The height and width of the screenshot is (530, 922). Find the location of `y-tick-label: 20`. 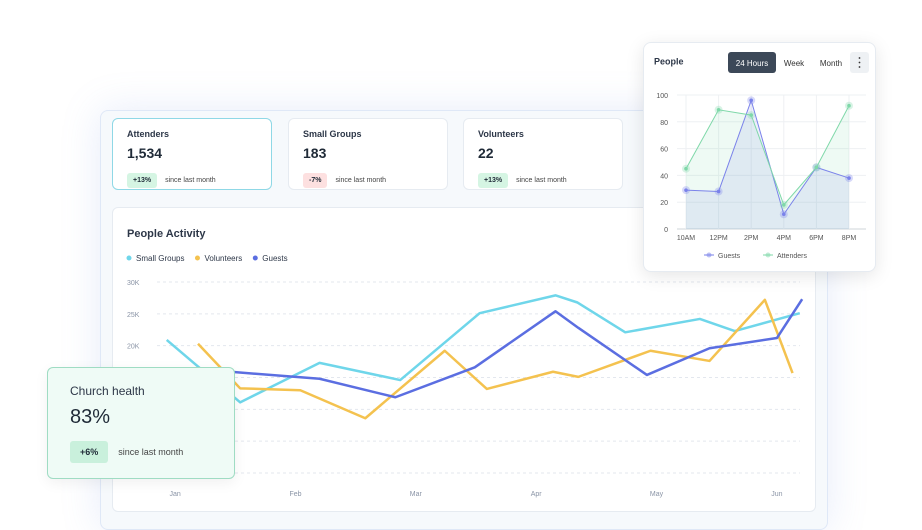

y-tick-label: 20 is located at coordinates (664, 203).